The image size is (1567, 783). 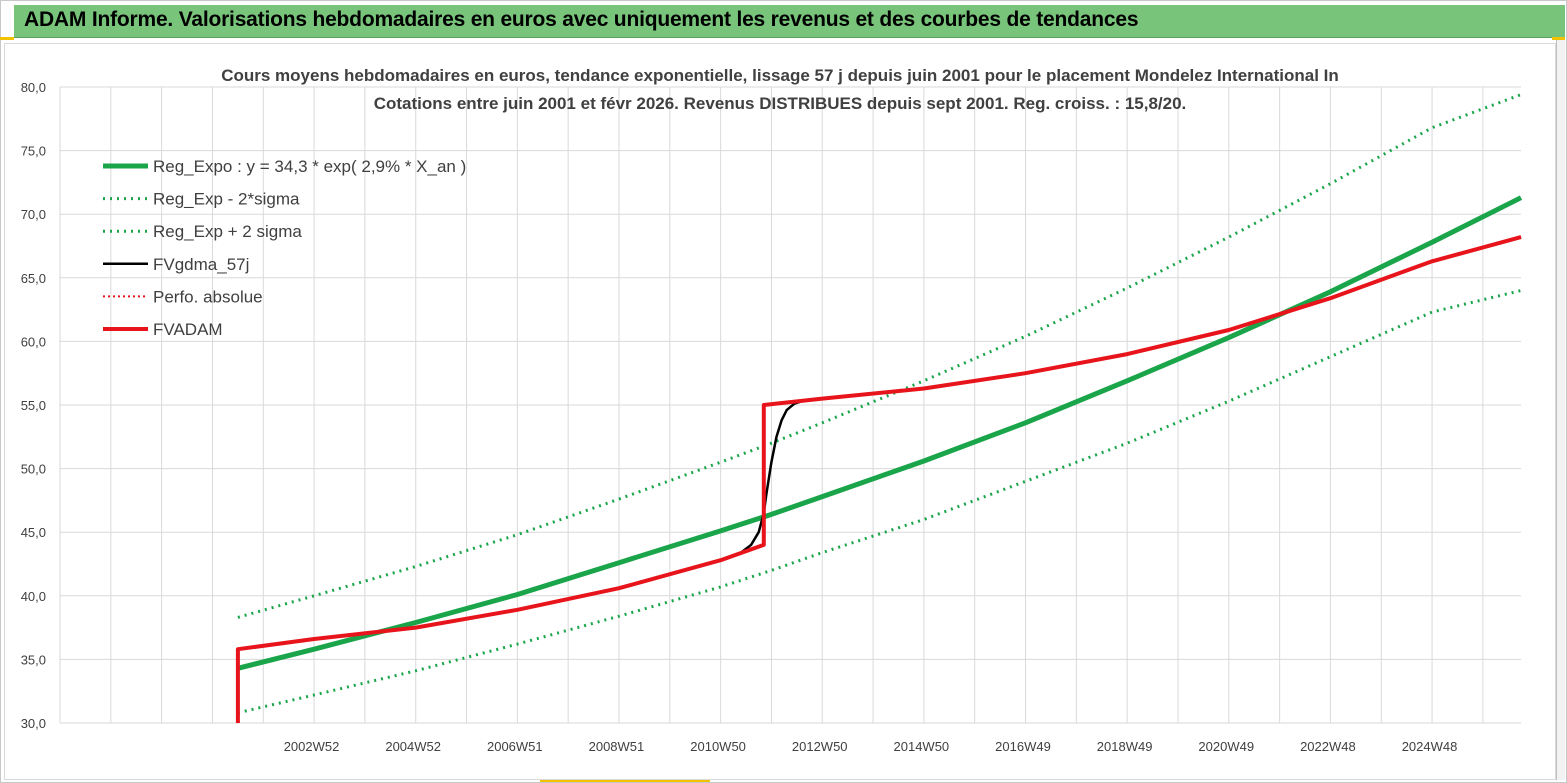 I want to click on x-tick-label: 2016W49, so click(x=1023, y=746).